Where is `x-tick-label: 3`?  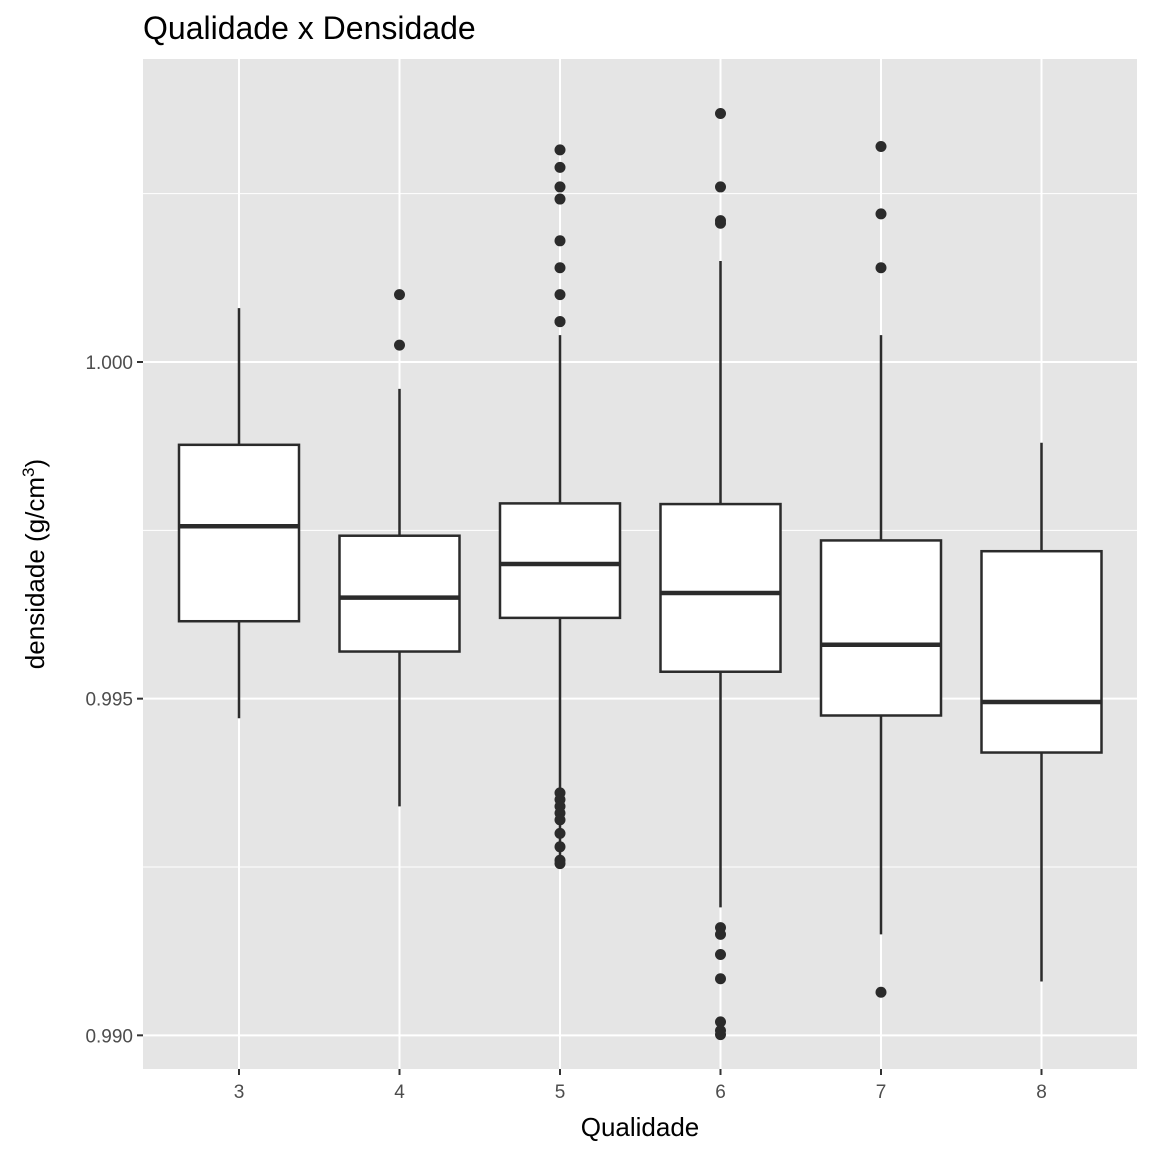 x-tick-label: 3 is located at coordinates (239, 1092).